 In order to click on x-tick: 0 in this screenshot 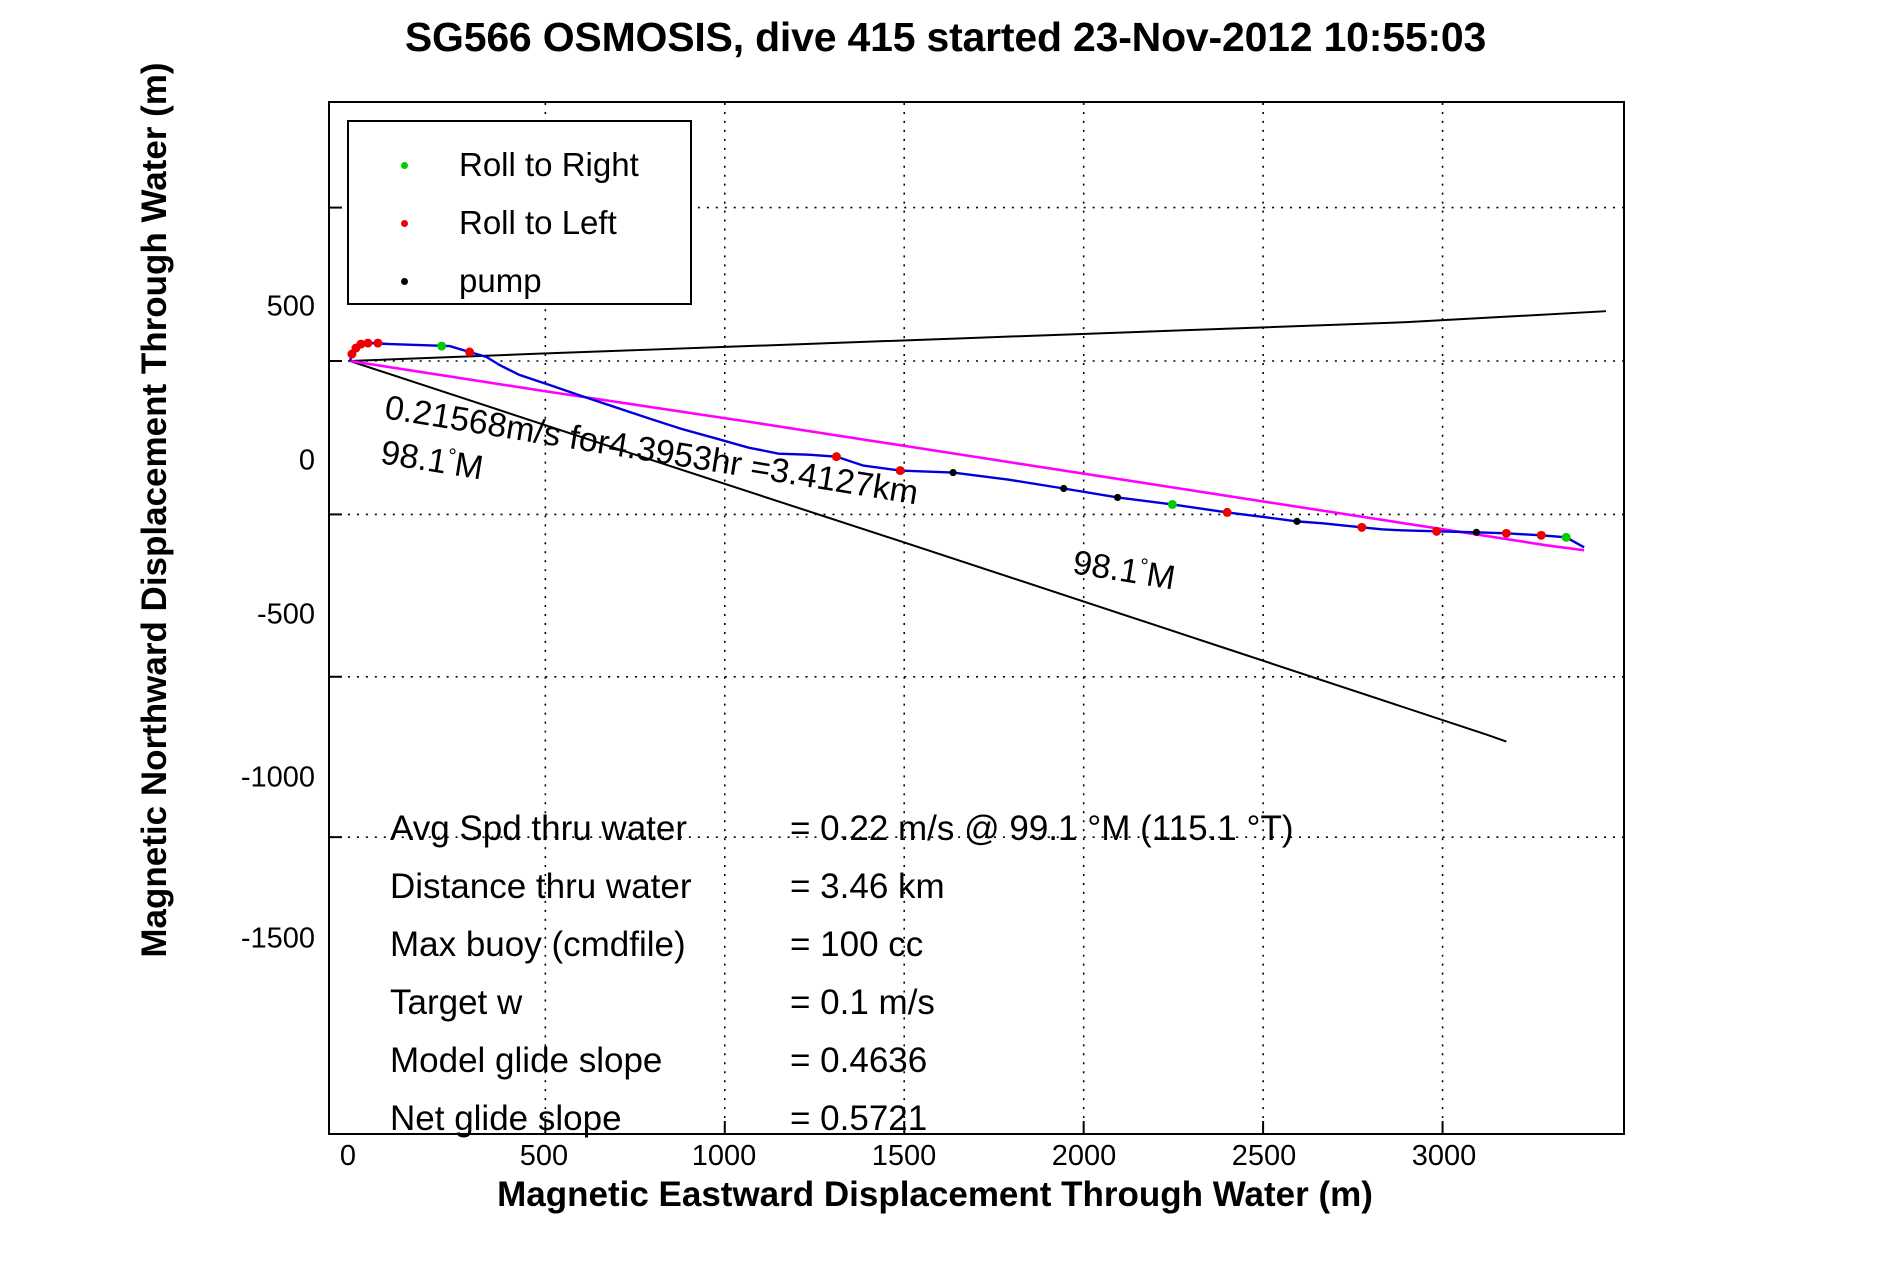, I will do `click(348, 1156)`.